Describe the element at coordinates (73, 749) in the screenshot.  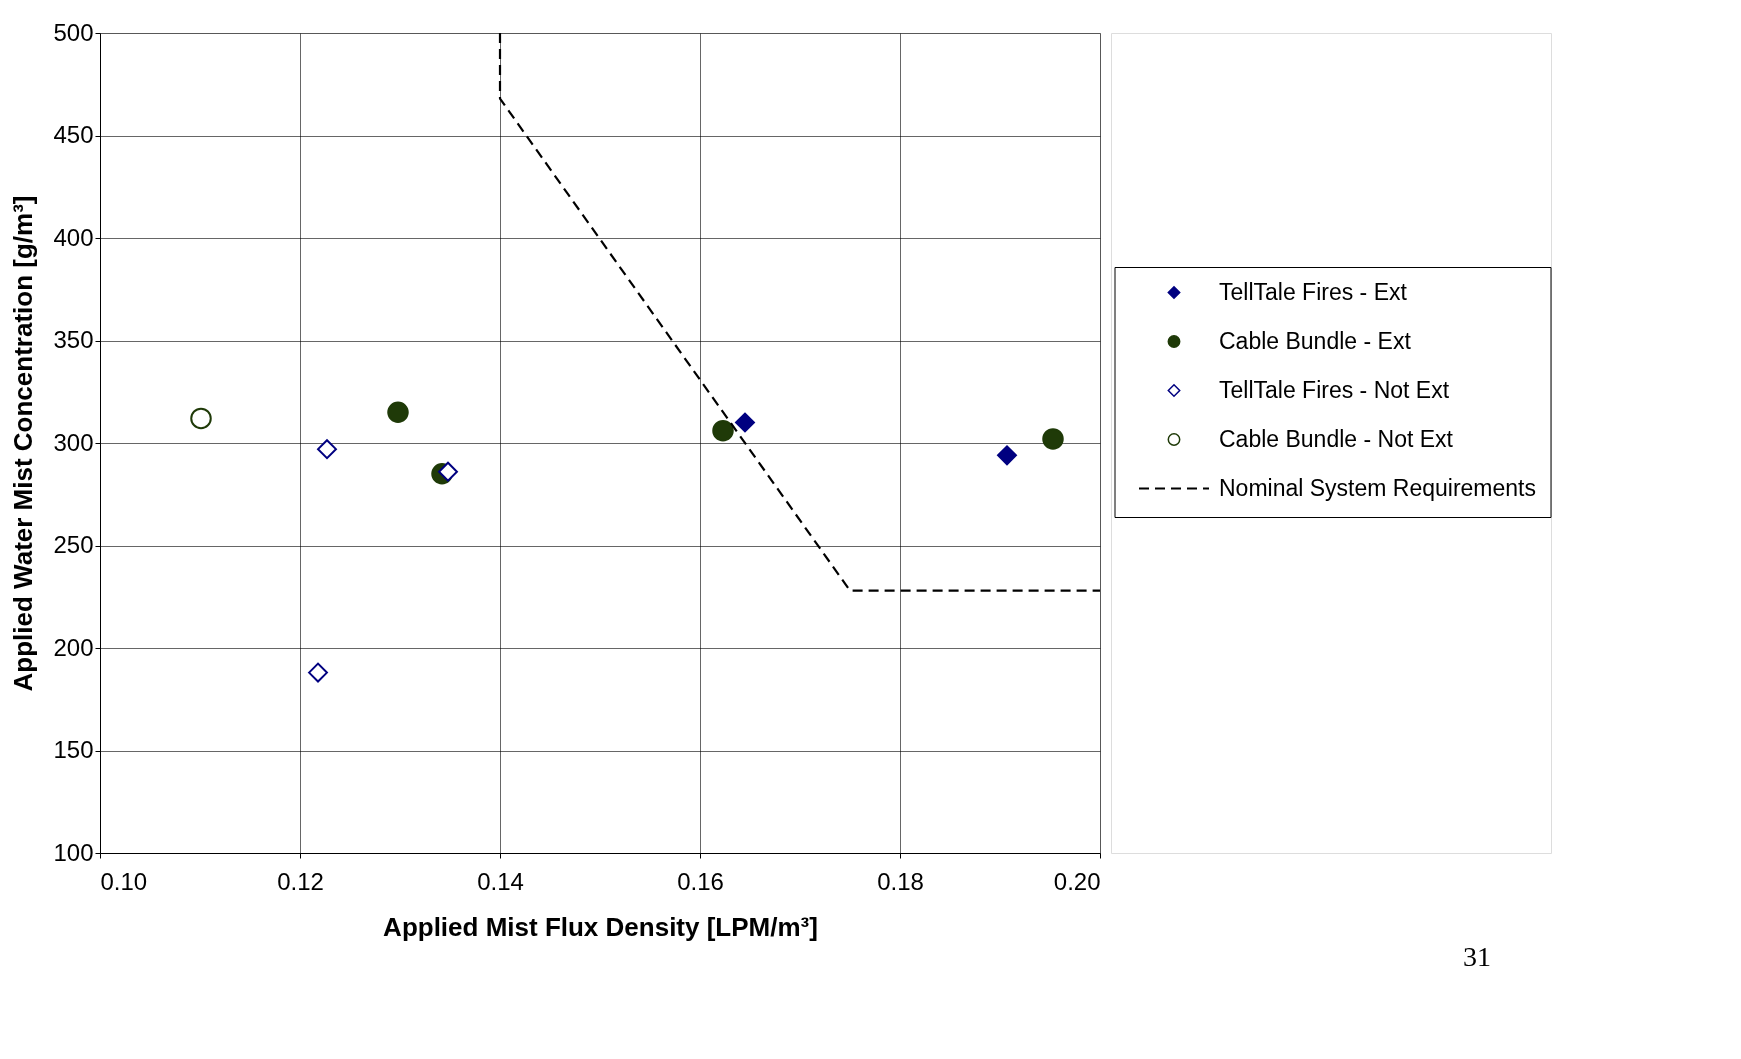
I see `y-tick-label: 150` at that location.